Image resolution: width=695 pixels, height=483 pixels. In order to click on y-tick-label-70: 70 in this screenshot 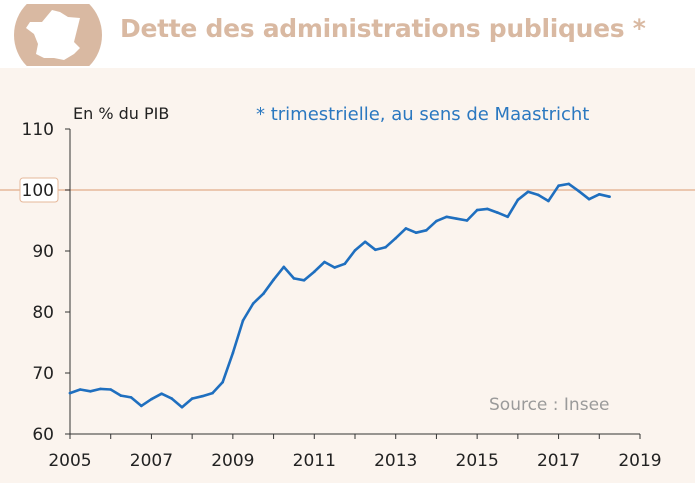, I will do `click(43, 374)`.